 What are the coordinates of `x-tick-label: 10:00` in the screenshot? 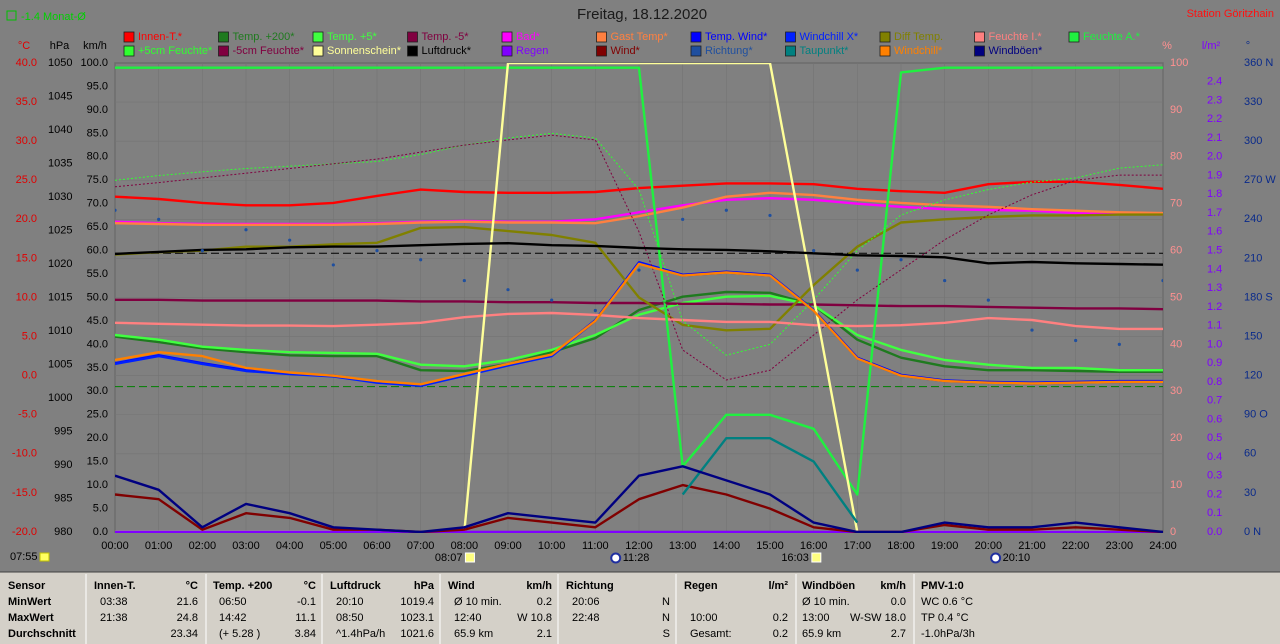 It's located at (552, 546).